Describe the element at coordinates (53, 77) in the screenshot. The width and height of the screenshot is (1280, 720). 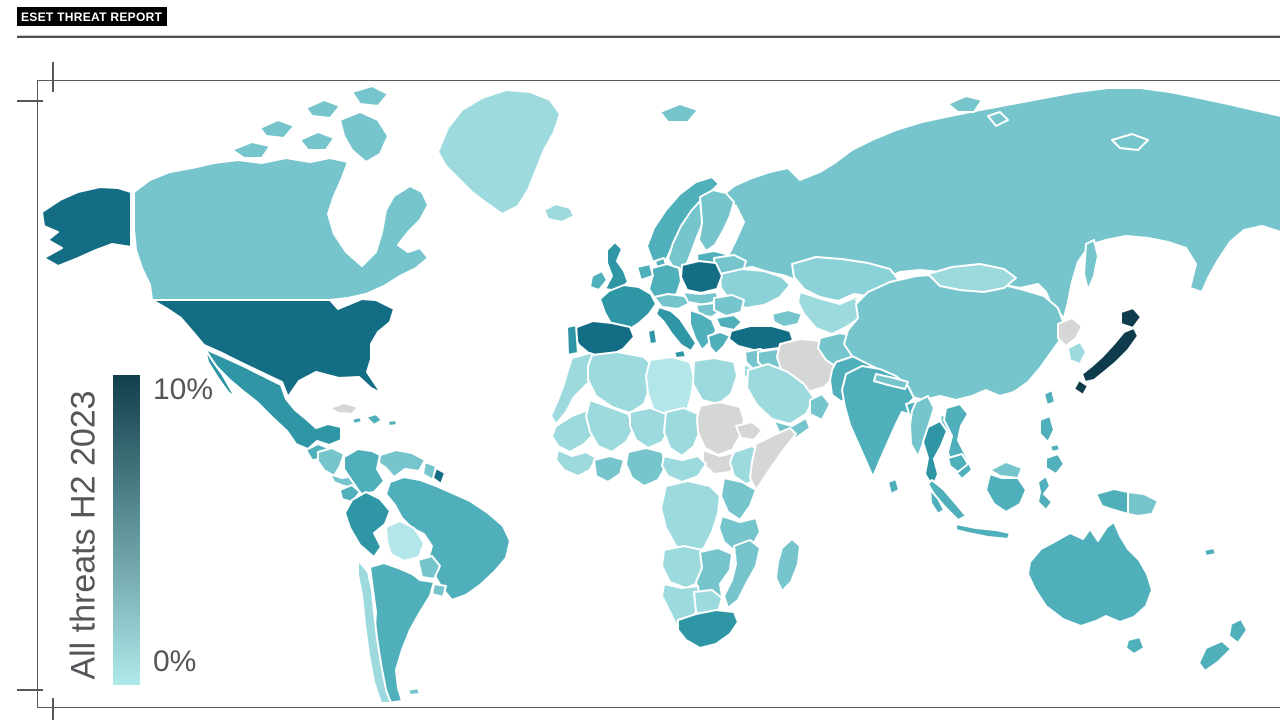
I see `crop-mark-top` at that location.